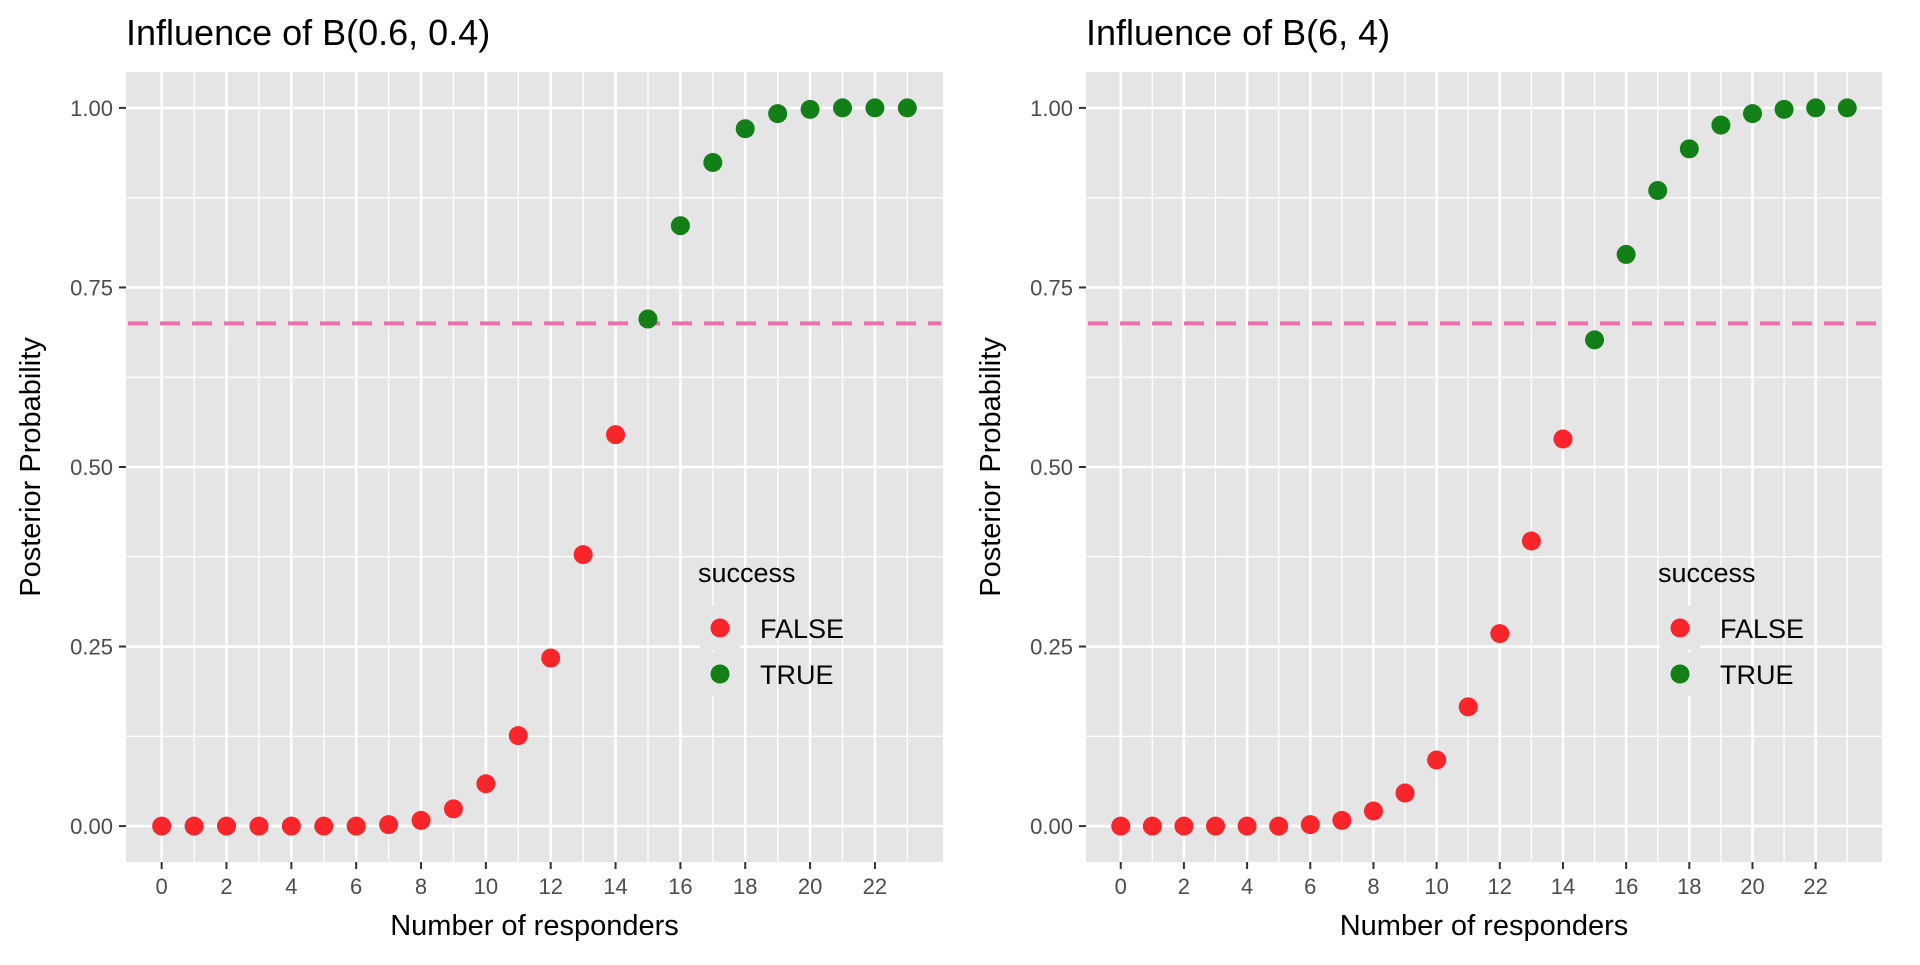  I want to click on chart-title: Influence of B(0.6, 0.4), so click(308, 32).